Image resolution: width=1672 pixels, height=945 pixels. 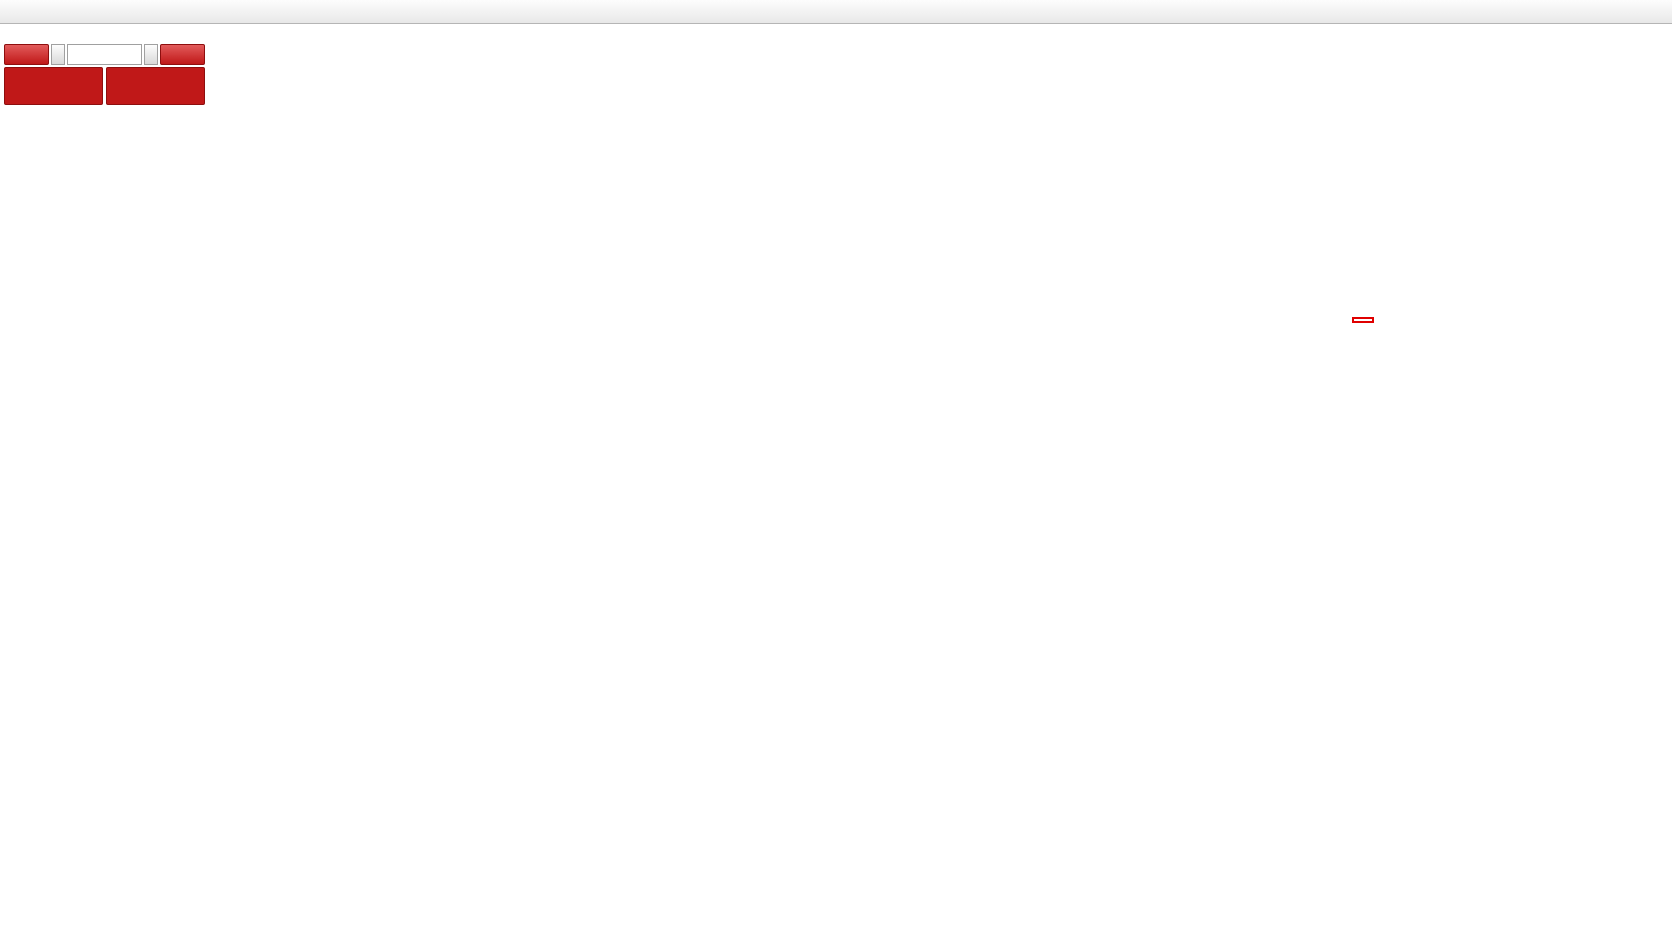 What do you see at coordinates (104, 74) in the screenshot?
I see `one-click-trading-panel` at bounding box center [104, 74].